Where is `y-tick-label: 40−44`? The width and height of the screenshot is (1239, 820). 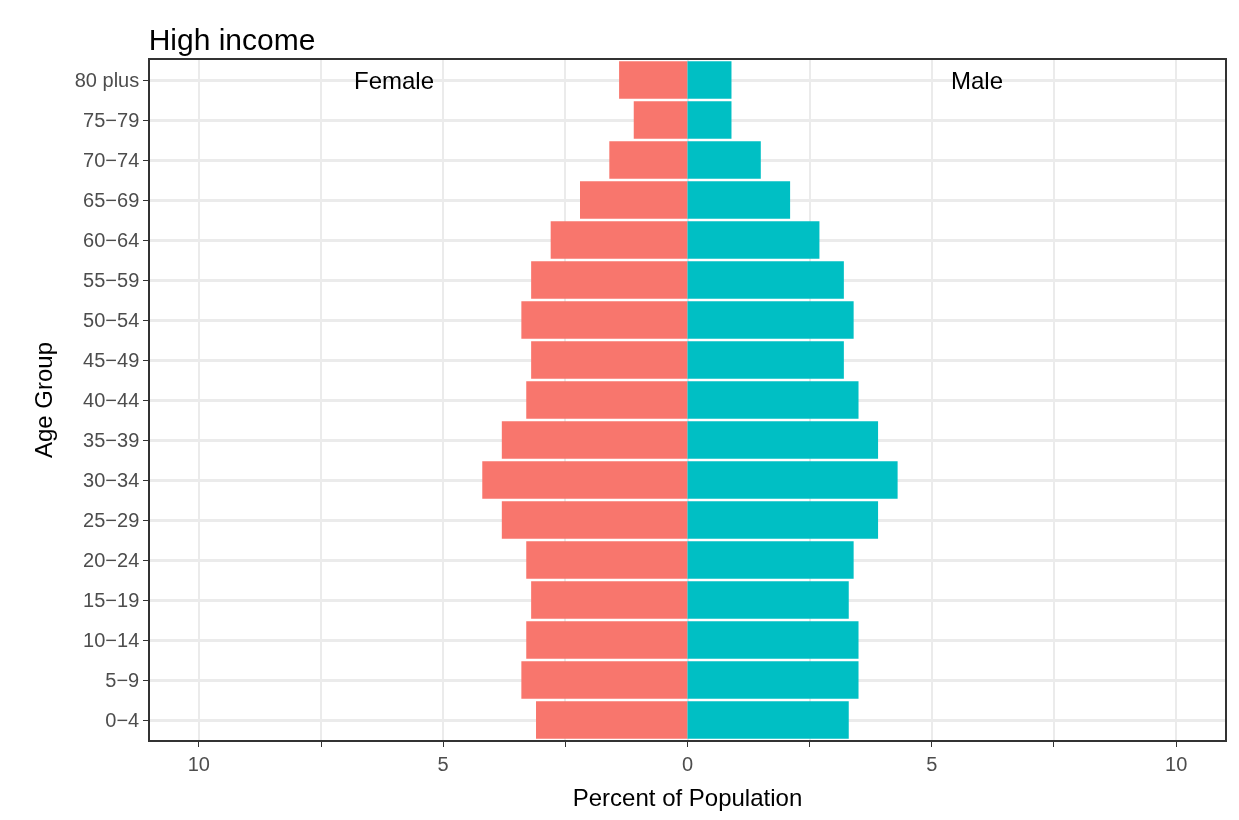
y-tick-label: 40−44 is located at coordinates (111, 400).